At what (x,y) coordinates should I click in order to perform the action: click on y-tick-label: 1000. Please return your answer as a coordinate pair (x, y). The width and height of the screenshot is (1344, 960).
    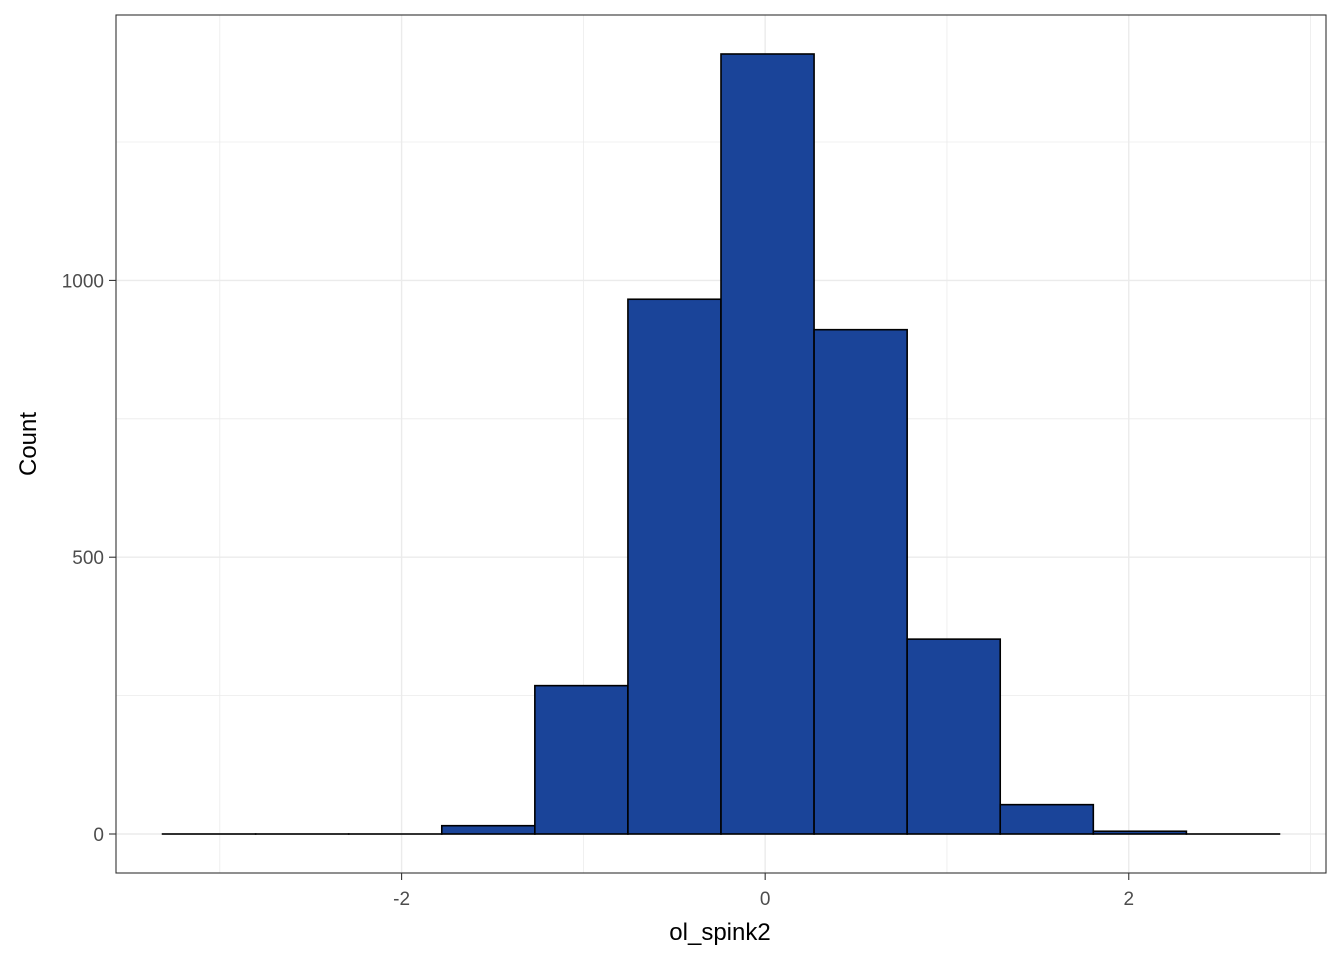
    Looking at the image, I should click on (83, 281).